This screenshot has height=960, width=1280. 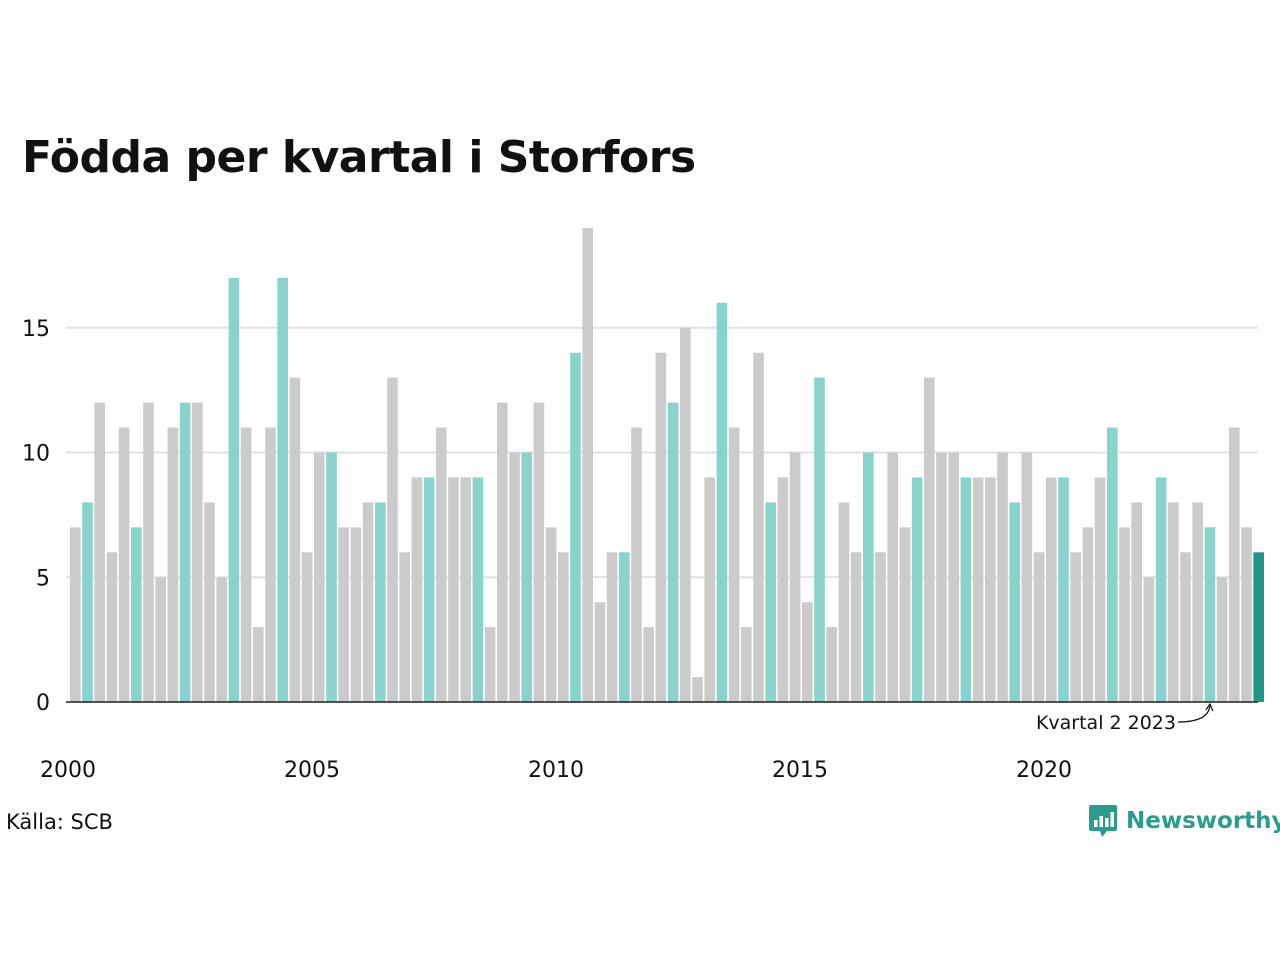 I want to click on bar: 2001-Q2: 7, so click(x=136, y=614).